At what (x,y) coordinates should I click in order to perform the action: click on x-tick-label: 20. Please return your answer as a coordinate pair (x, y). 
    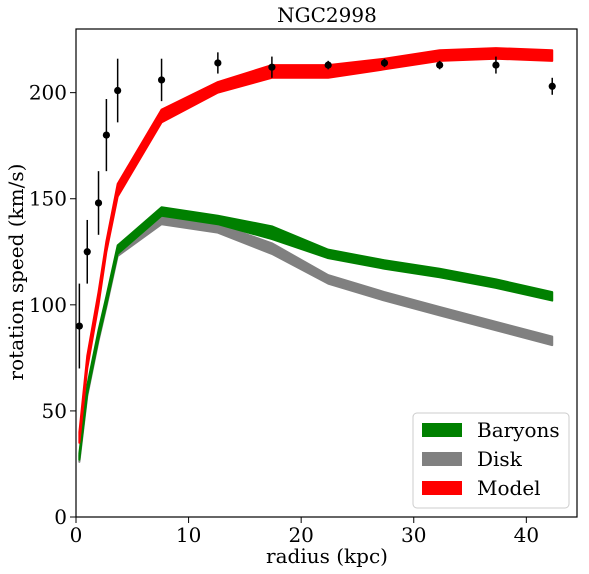
    Looking at the image, I should click on (300, 535).